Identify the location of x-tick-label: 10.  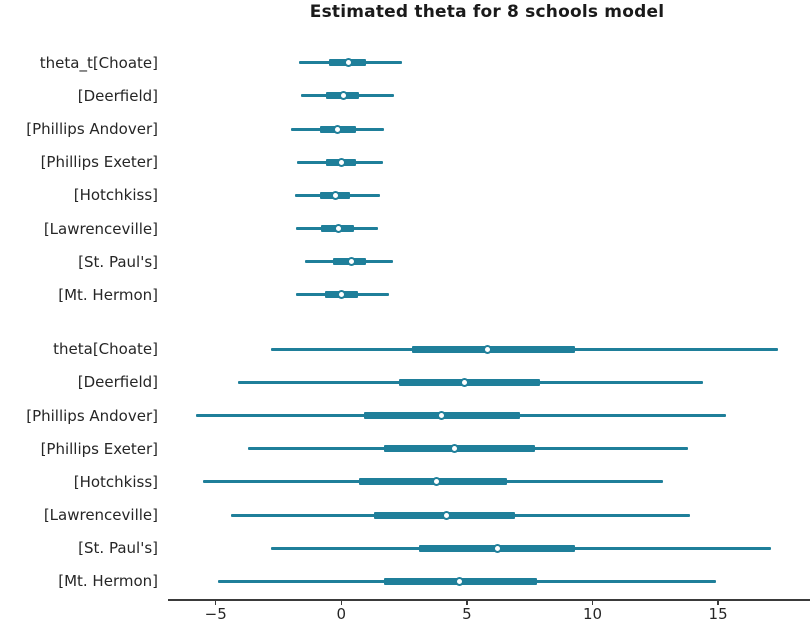
(592, 614).